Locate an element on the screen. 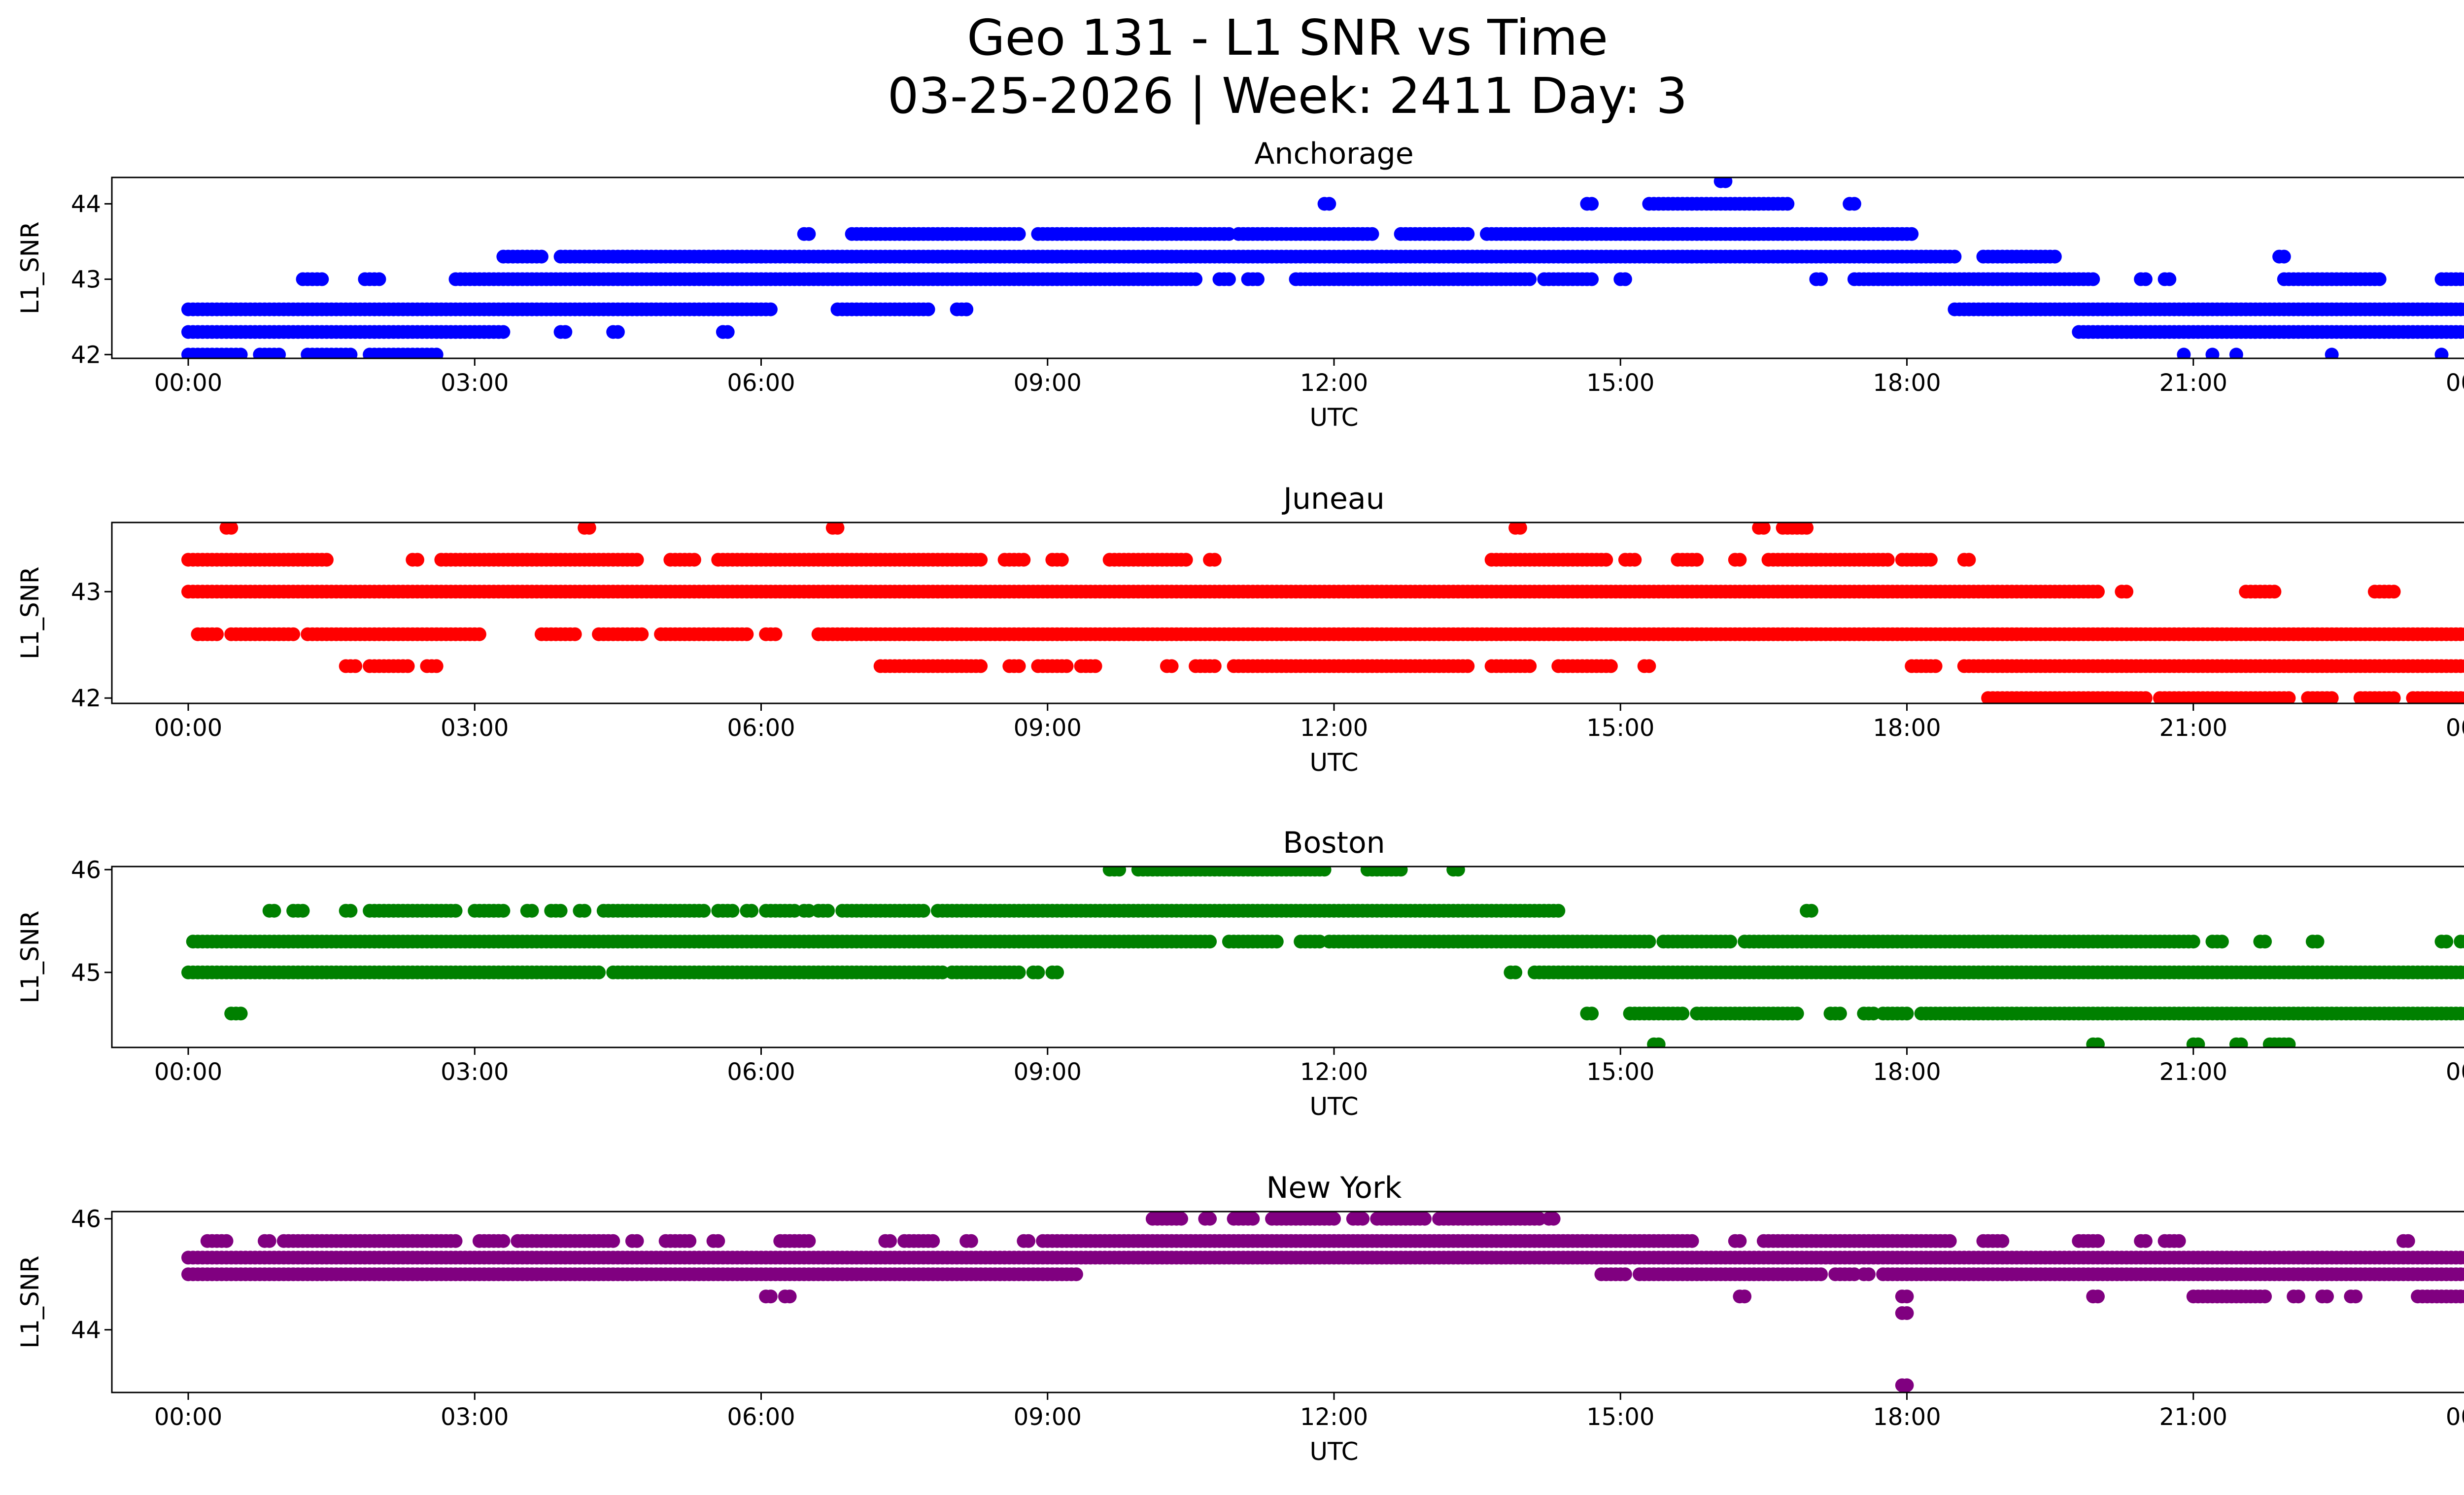 Image resolution: width=2464 pixels, height=1495 pixels. x-tick-label: 21:00 is located at coordinates (2193, 728).